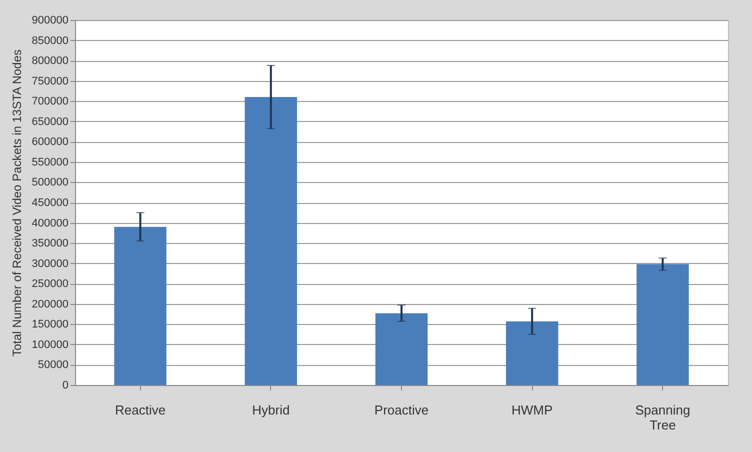 This screenshot has height=452, width=752. Describe the element at coordinates (532, 410) in the screenshot. I see `x-tick-label: HWMP` at that location.